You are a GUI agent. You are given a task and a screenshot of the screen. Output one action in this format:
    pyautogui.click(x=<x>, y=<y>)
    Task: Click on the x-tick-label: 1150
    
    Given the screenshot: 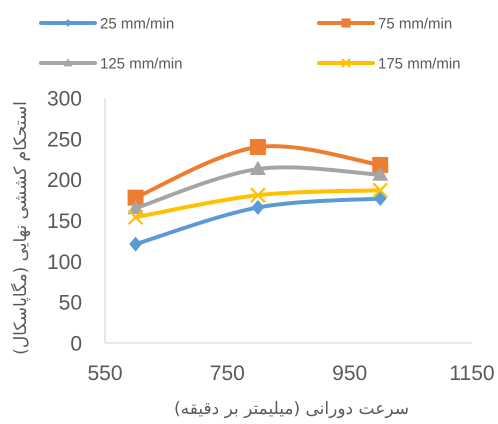 What is the action you would take?
    pyautogui.click(x=472, y=373)
    